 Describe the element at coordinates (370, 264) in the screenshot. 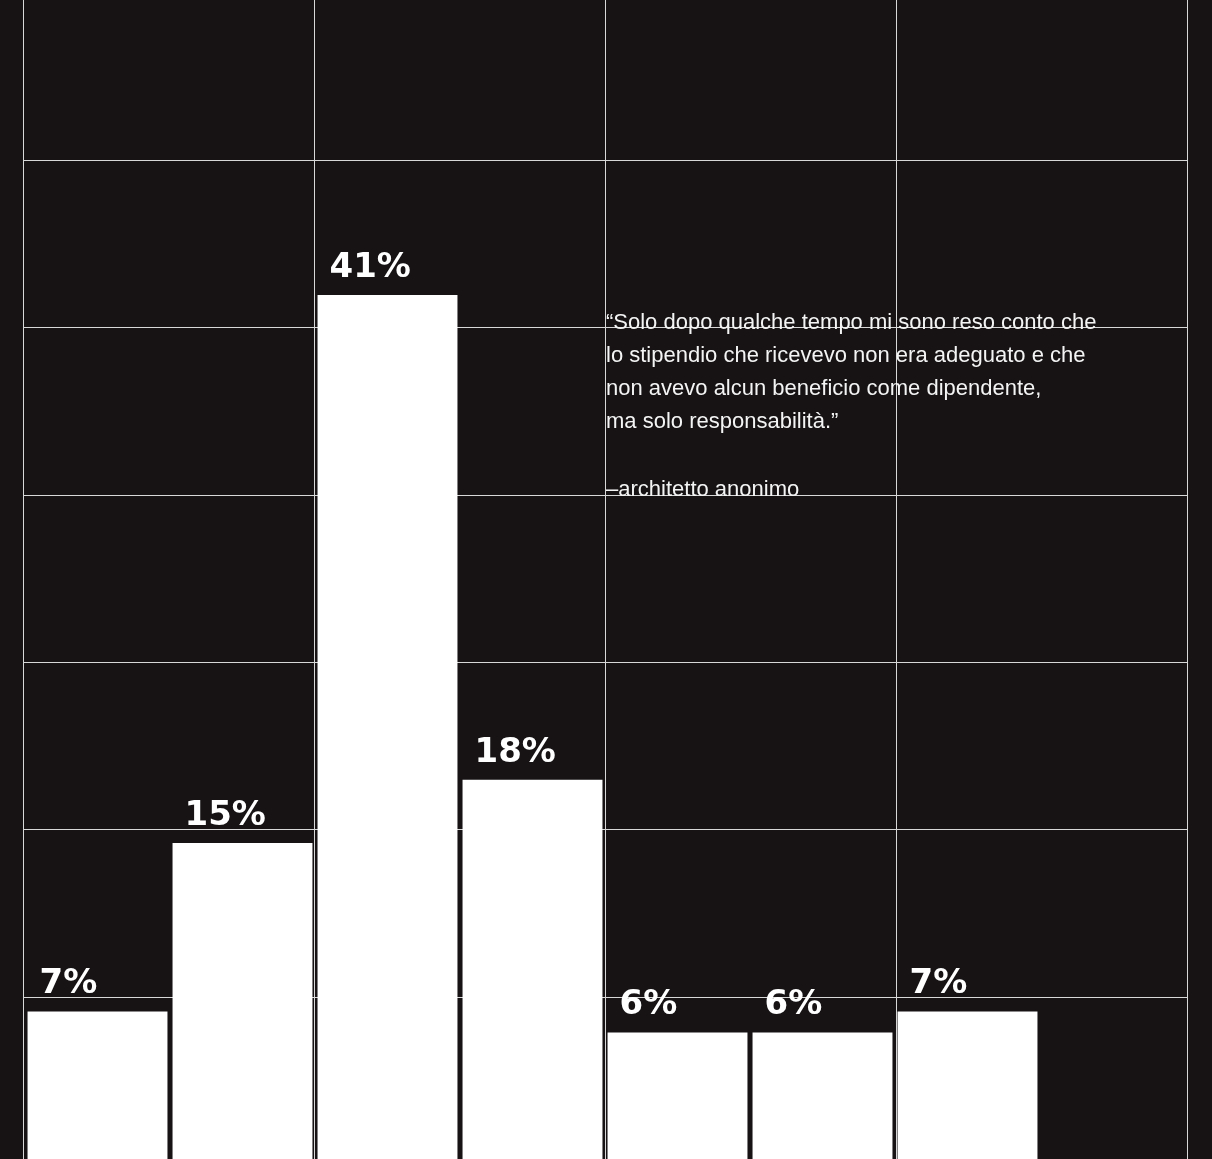

I see `data-label: 41%` at that location.